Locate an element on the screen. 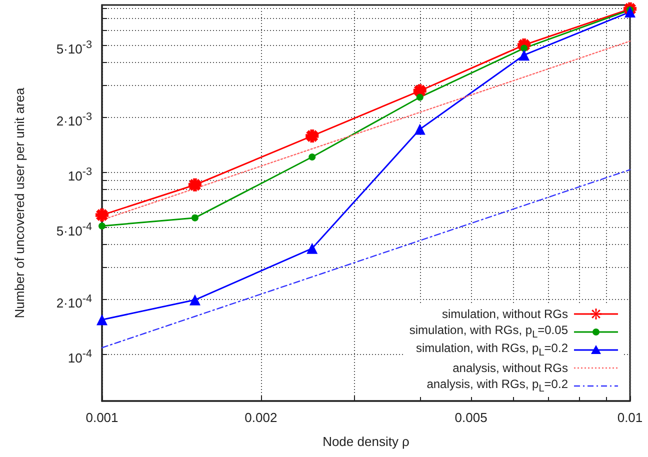 Image resolution: width=648 pixels, height=457 pixels. y-tick-label: 2·10$^{-4}$ is located at coordinates (74, 302).